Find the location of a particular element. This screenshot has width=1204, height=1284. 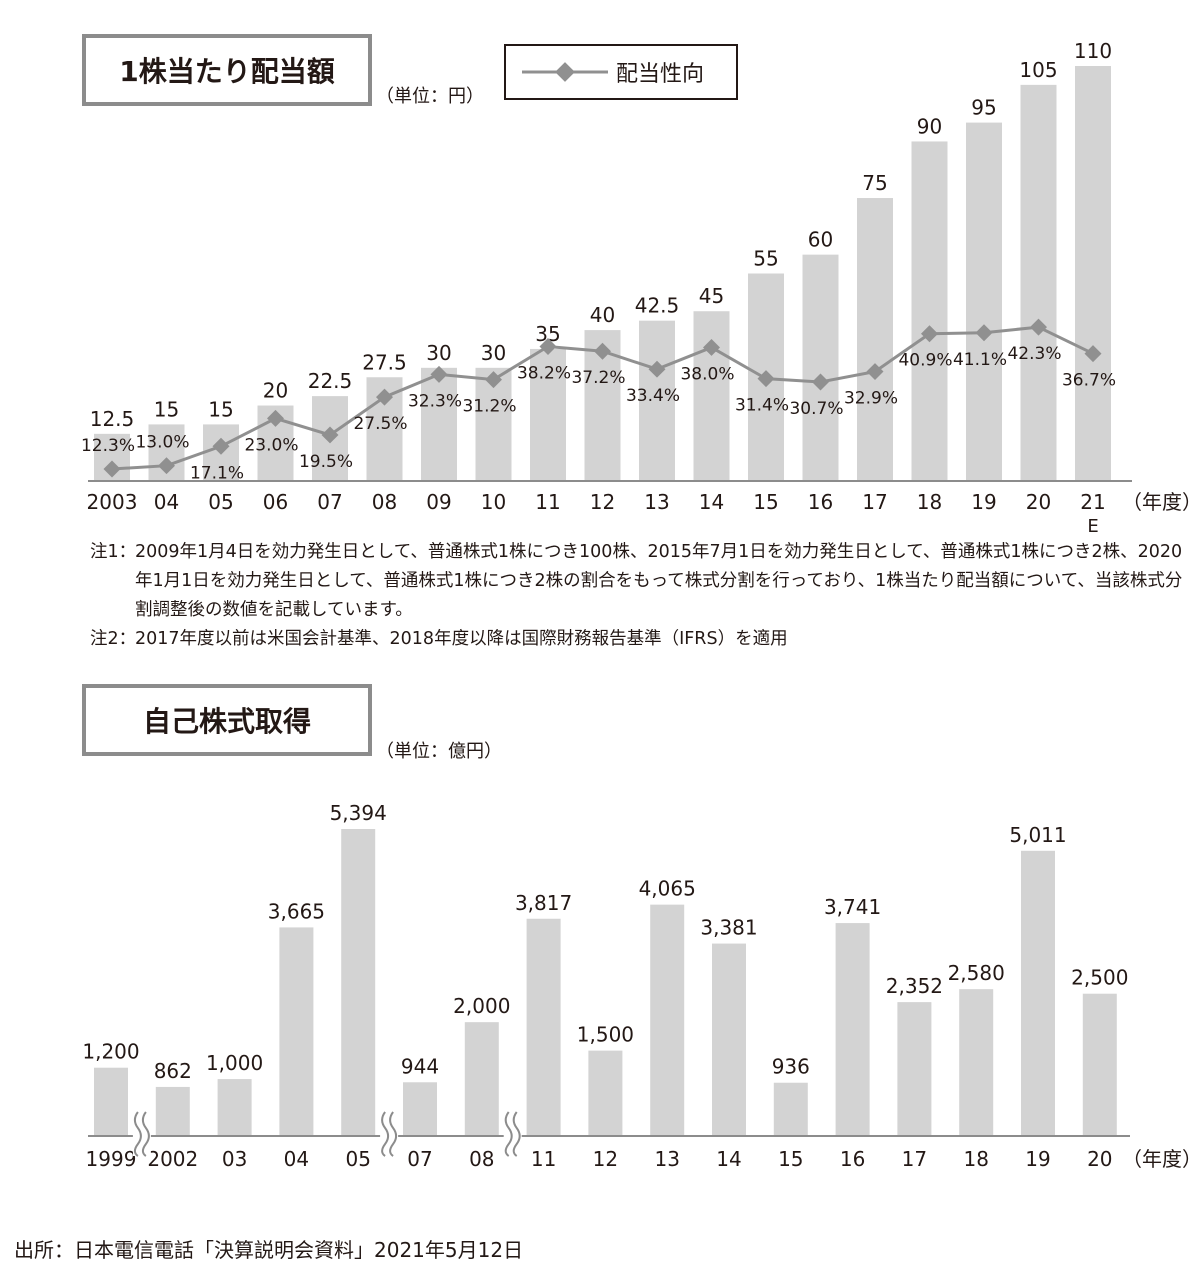

chart1-x-unit: （年度） is located at coordinates (1162, 502).